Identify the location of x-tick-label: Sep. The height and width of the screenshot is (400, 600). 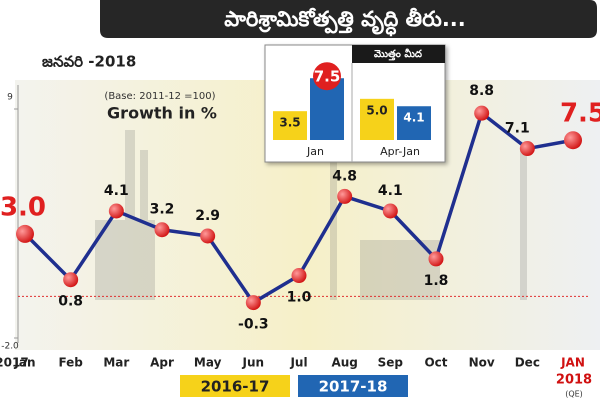
(391, 363).